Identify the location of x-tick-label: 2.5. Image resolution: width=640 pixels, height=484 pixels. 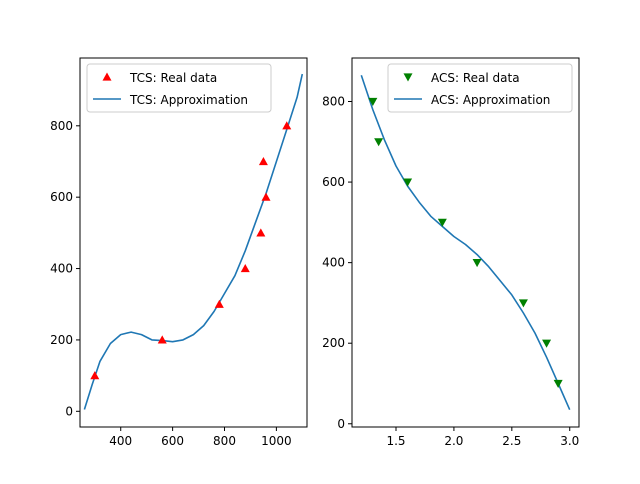
(511, 441).